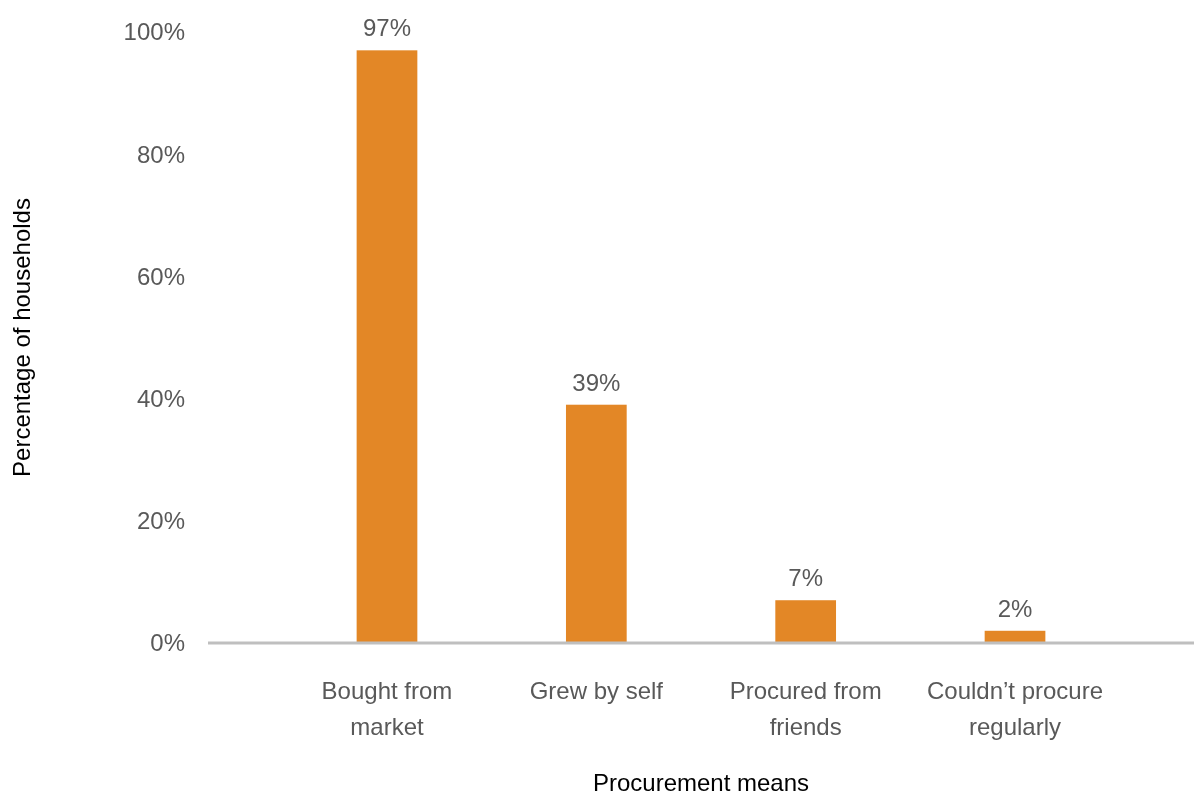  I want to click on data-label: 39%, so click(596, 382).